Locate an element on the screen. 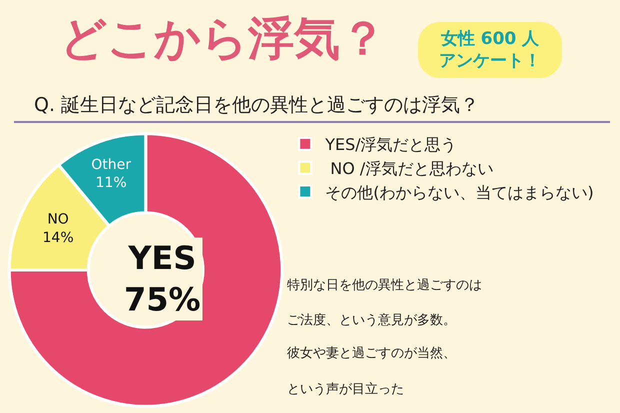  text: 特別な日を他の異性と過ごすのは is located at coordinates (384, 285).